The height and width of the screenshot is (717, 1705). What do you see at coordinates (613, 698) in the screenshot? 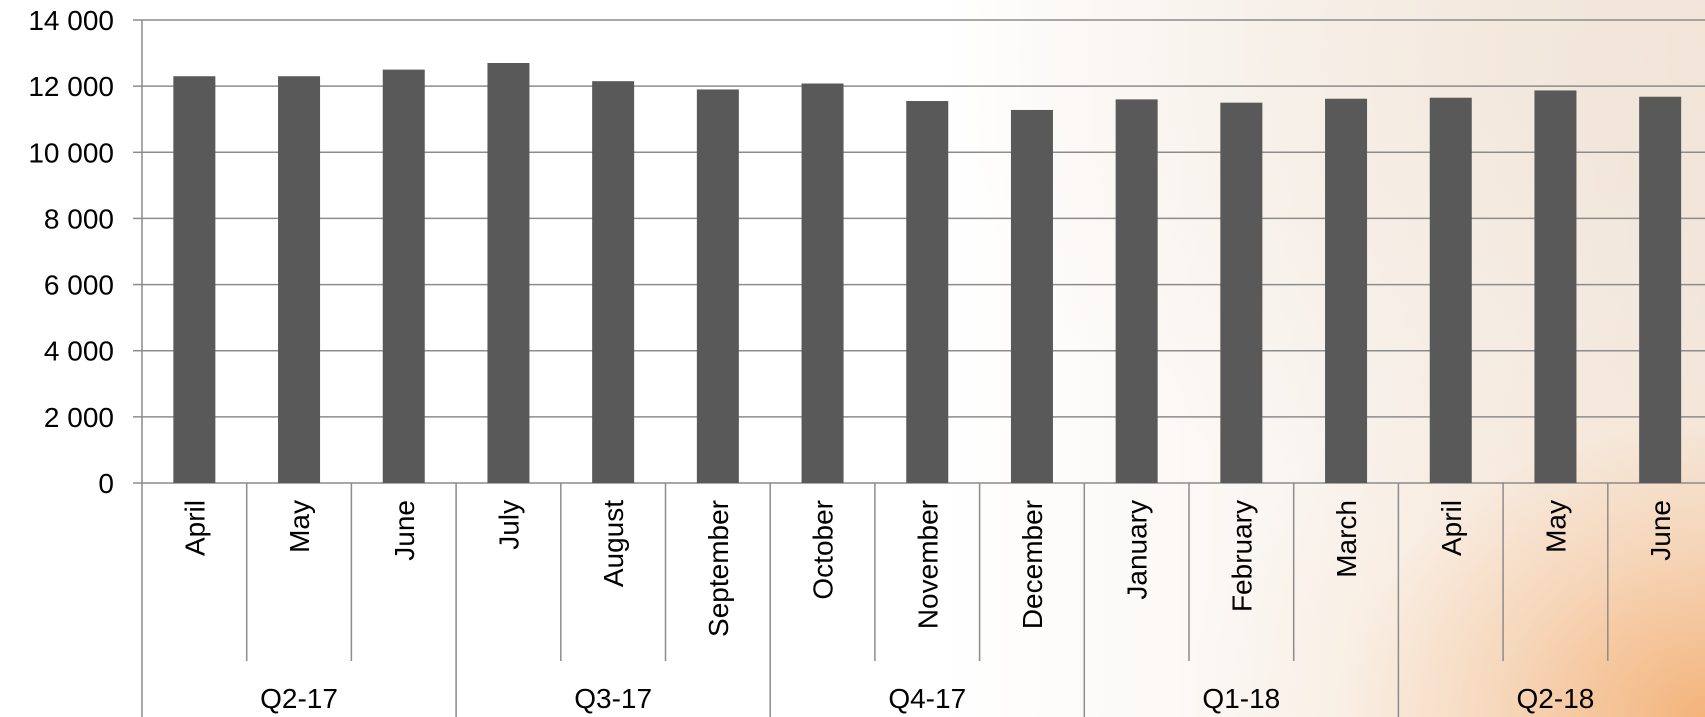
I see `group-label: Q3-17` at bounding box center [613, 698].